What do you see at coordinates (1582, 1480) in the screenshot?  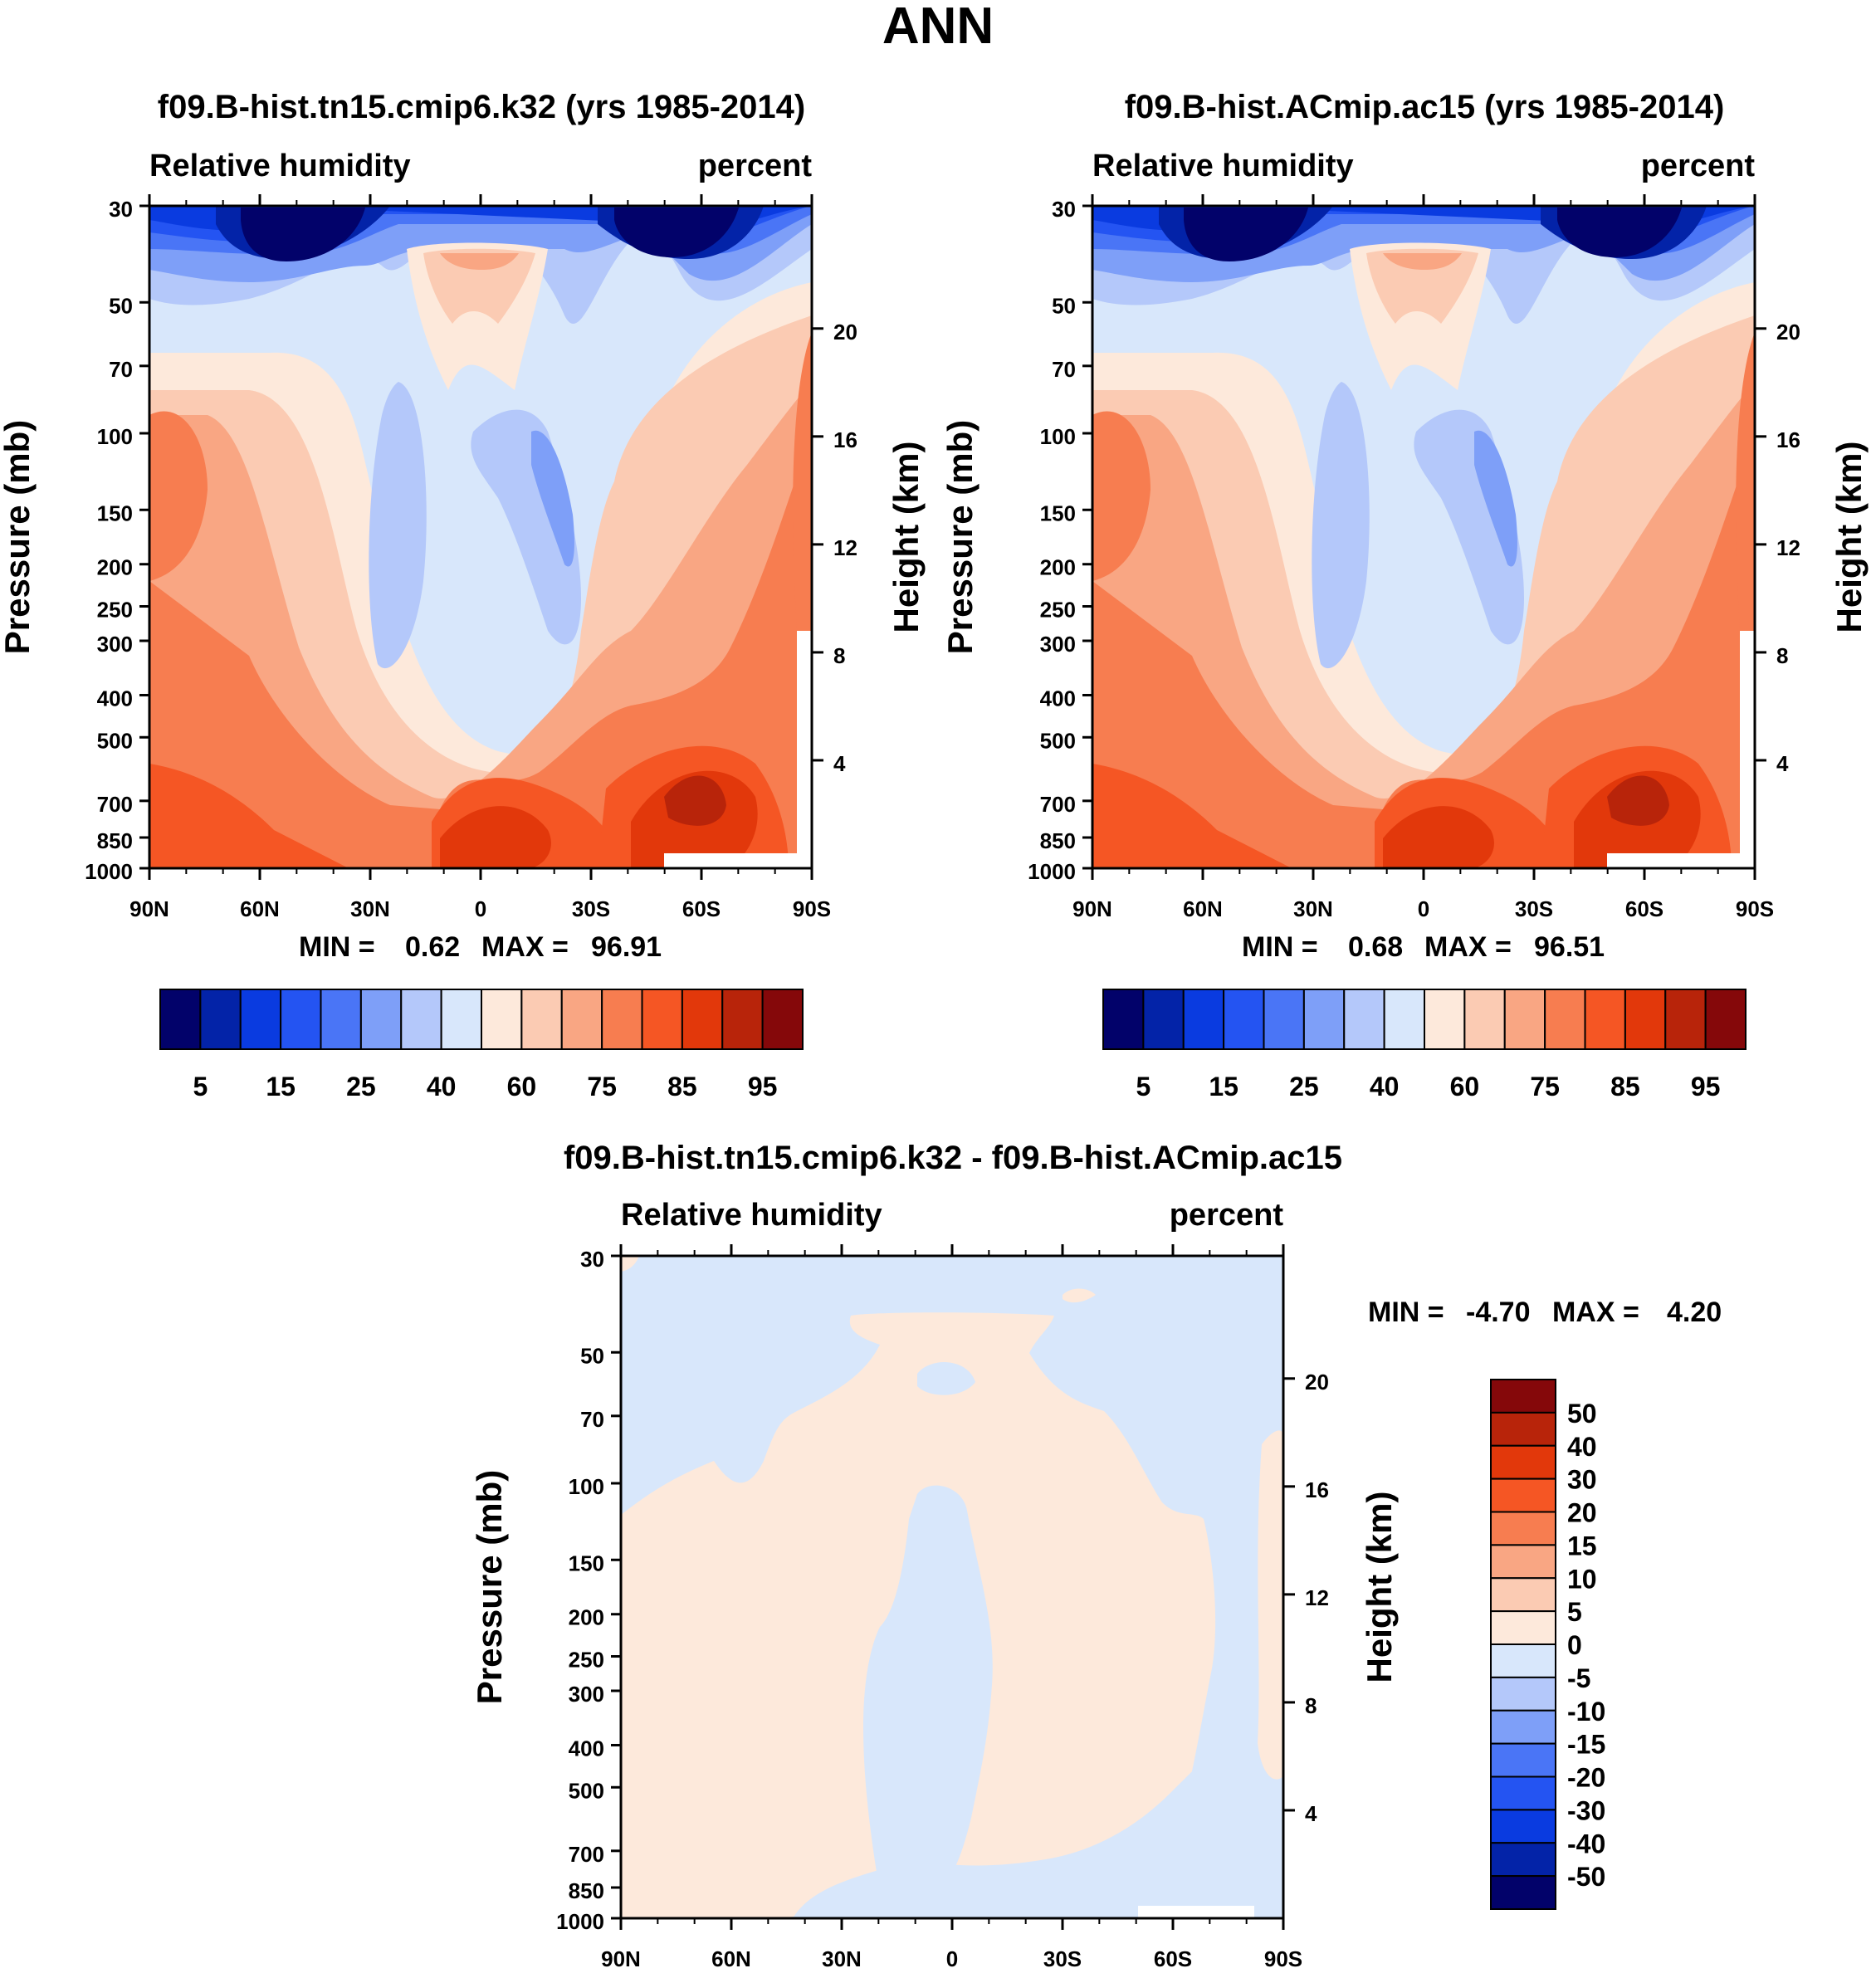 I see `colorbar-label: 30` at bounding box center [1582, 1480].